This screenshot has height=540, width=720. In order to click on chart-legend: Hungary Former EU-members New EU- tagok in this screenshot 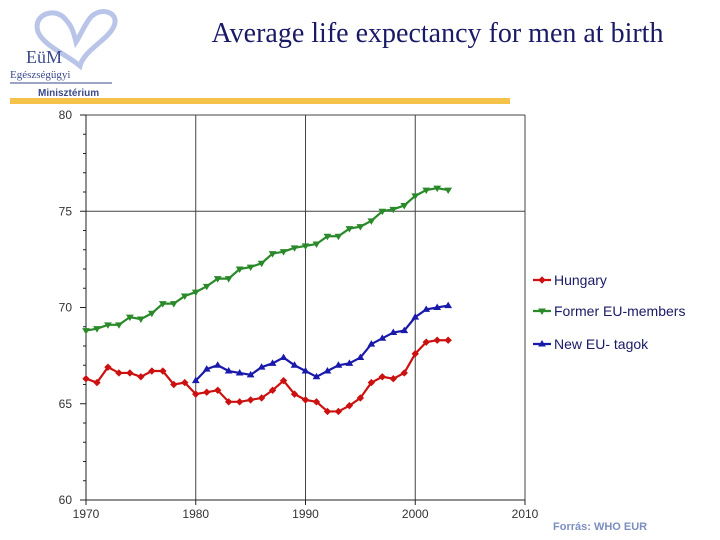, I will do `click(609, 312)`.